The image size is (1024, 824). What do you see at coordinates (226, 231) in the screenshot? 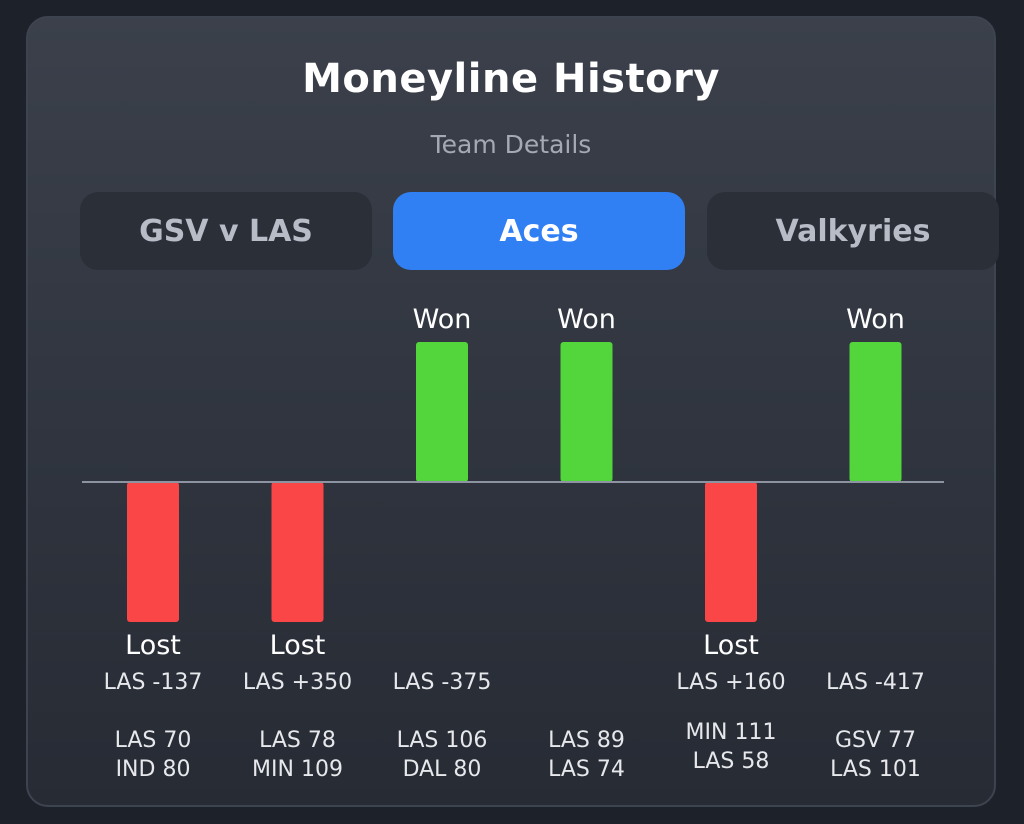
I see `tab-matchup: GSV v LAS` at bounding box center [226, 231].